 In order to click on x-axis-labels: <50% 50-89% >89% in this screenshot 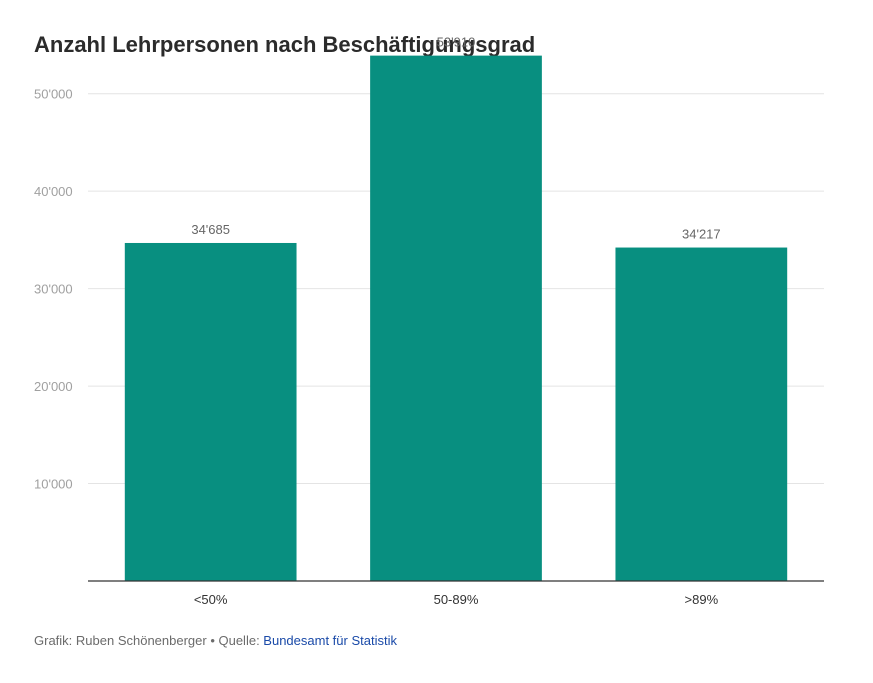, I will do `click(456, 599)`.